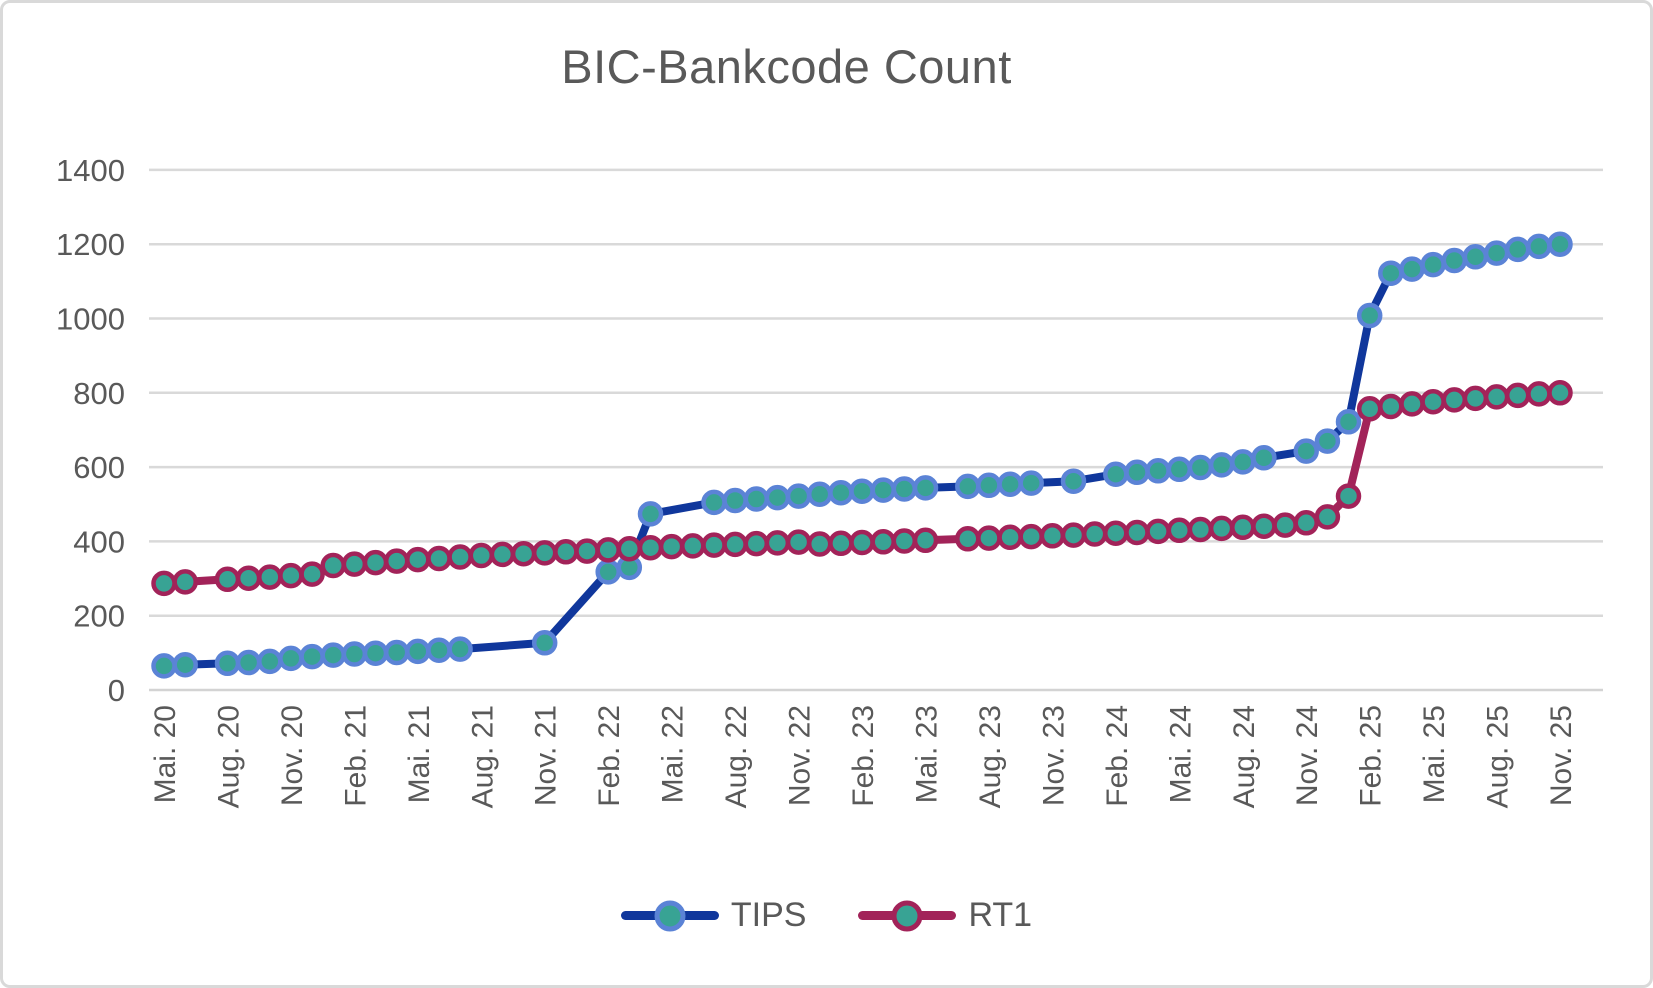 The height and width of the screenshot is (988, 1653). What do you see at coordinates (1117, 756) in the screenshot?
I see `x-tick-label: Feb. 24` at bounding box center [1117, 756].